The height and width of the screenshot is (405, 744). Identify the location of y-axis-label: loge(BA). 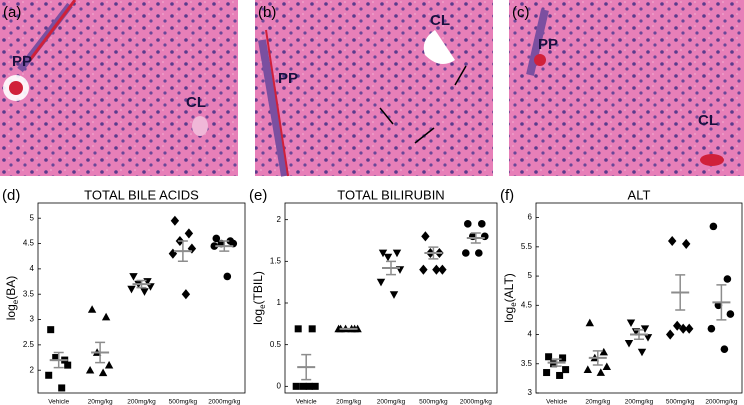
(12, 298).